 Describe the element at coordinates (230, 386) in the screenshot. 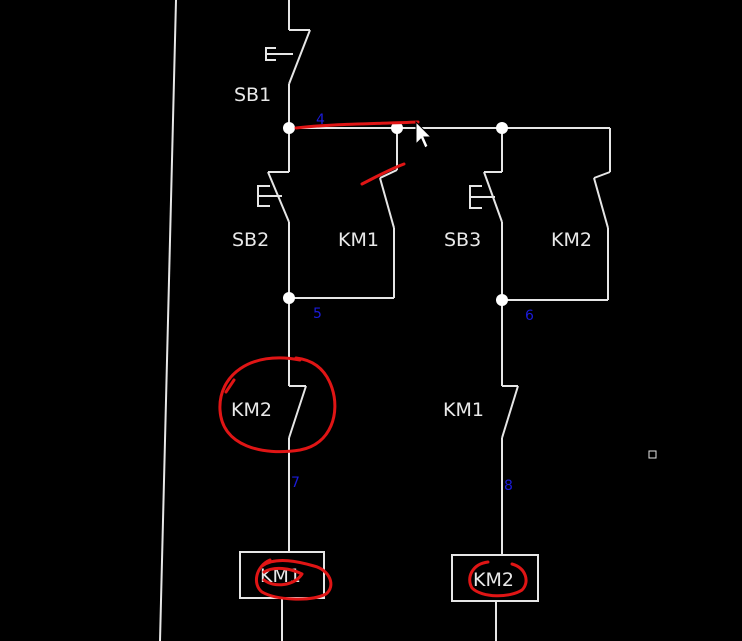

I see `red-arrow-mark` at that location.